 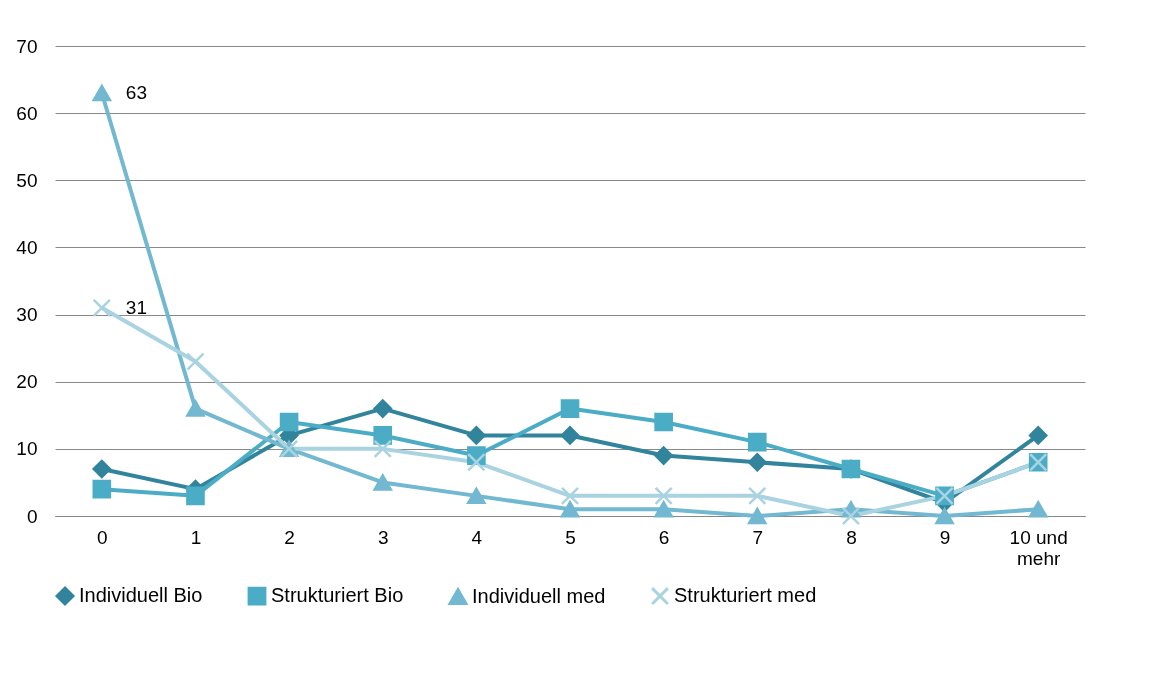 What do you see at coordinates (136, 92) in the screenshot?
I see `data-label: 63` at bounding box center [136, 92].